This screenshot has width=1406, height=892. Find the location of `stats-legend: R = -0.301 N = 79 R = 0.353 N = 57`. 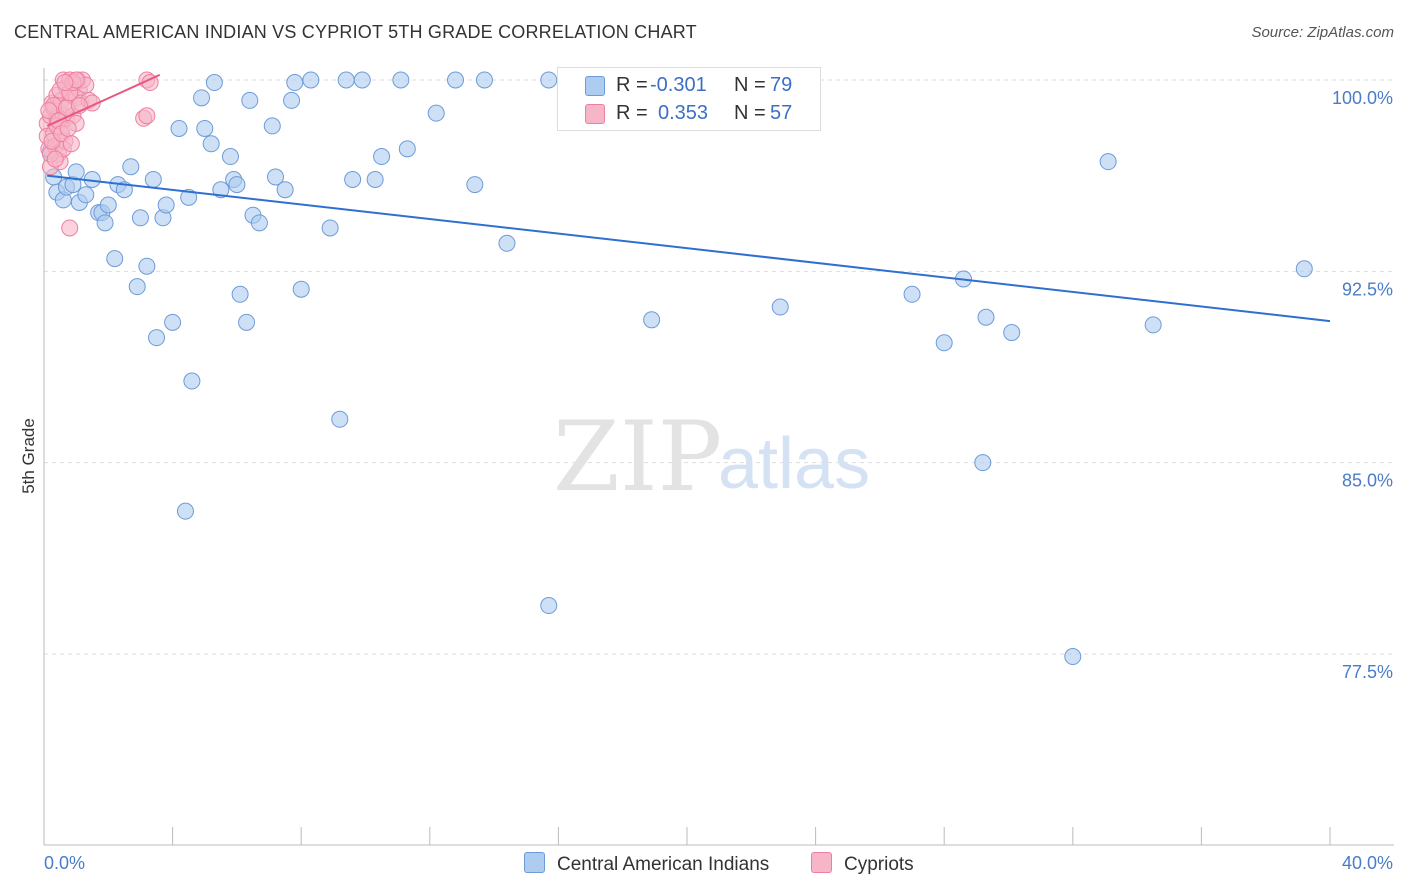

stats-legend: R = -0.301 N = 79 R = 0.353 N = 57 is located at coordinates (689, 99).